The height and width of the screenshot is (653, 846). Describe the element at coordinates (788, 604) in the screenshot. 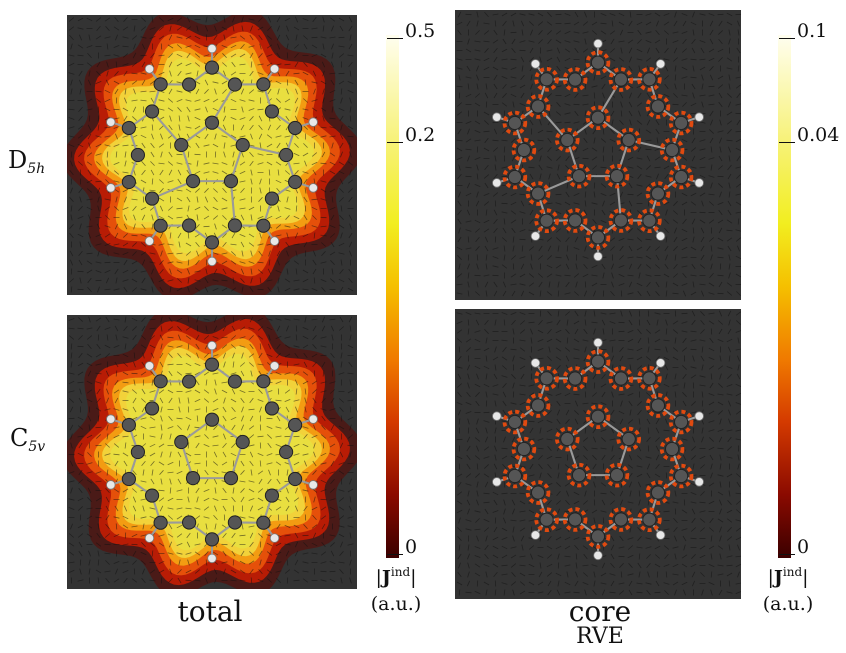

I see `colorbar-core-au: (a.u.)` at that location.